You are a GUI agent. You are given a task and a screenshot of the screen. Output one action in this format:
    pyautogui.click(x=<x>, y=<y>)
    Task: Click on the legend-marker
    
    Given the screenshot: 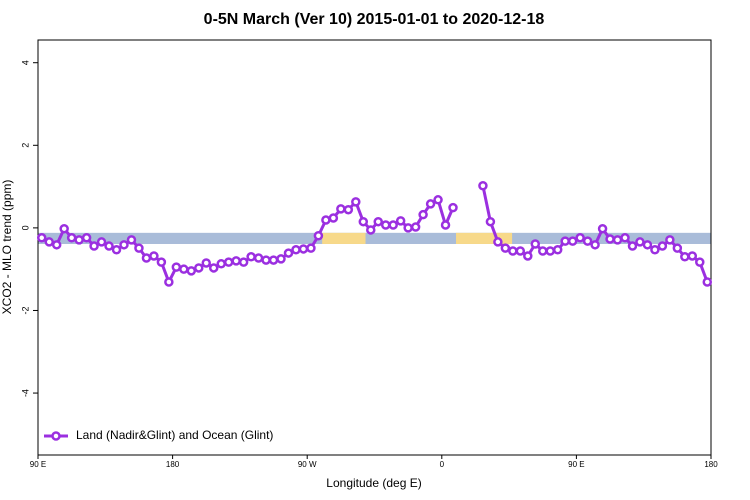 What is the action you would take?
    pyautogui.click(x=56, y=436)
    